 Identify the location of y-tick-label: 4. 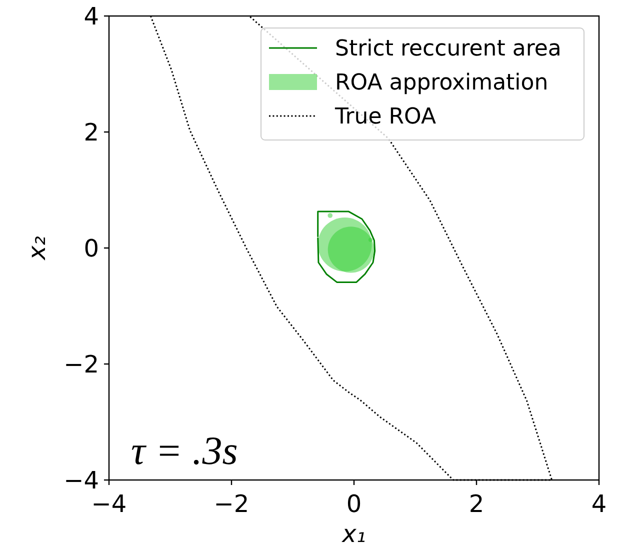
(91, 16).